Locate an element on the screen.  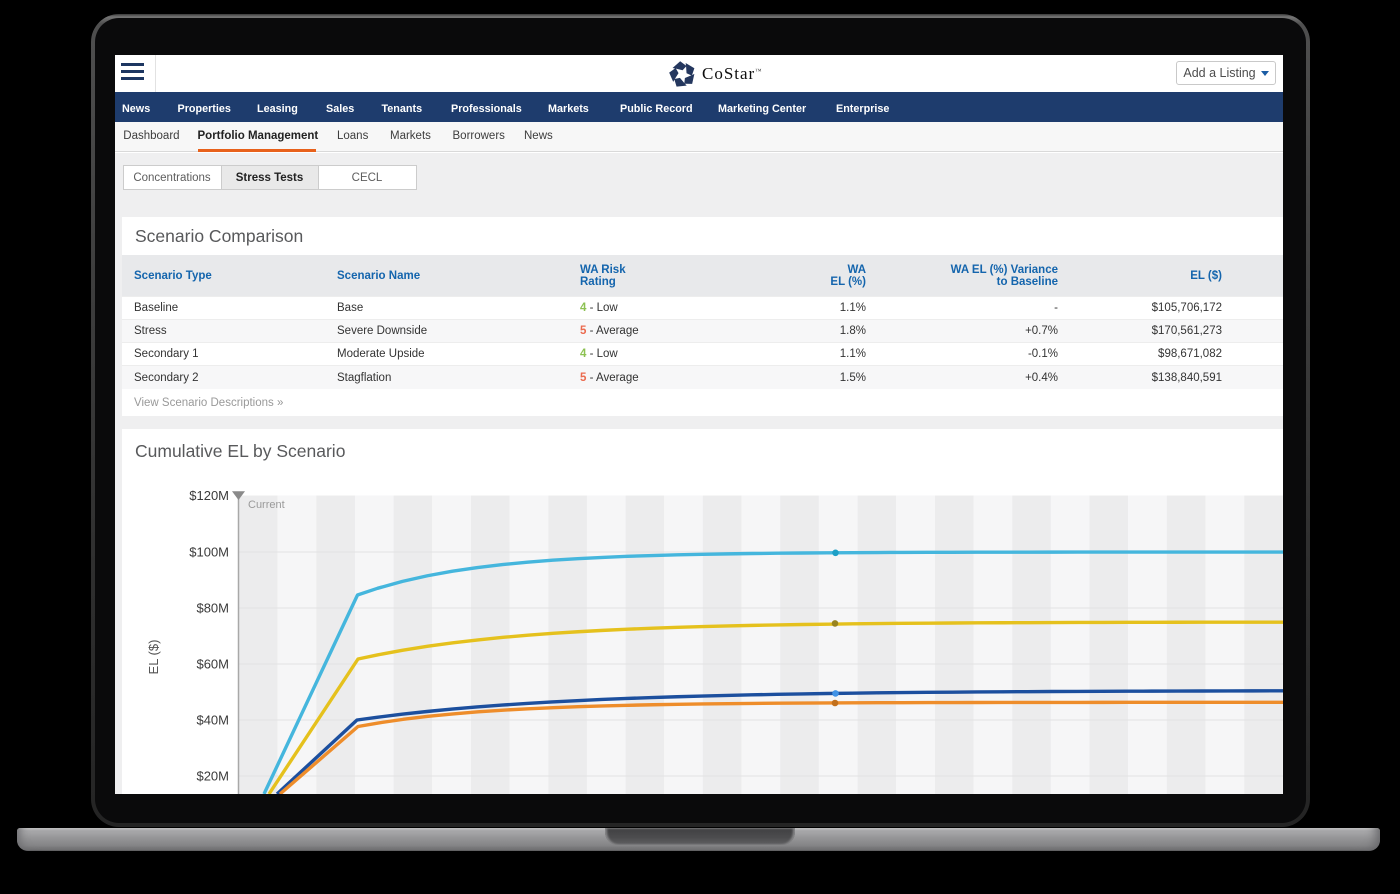
svg-text: $20M is located at coordinates (212, 776).